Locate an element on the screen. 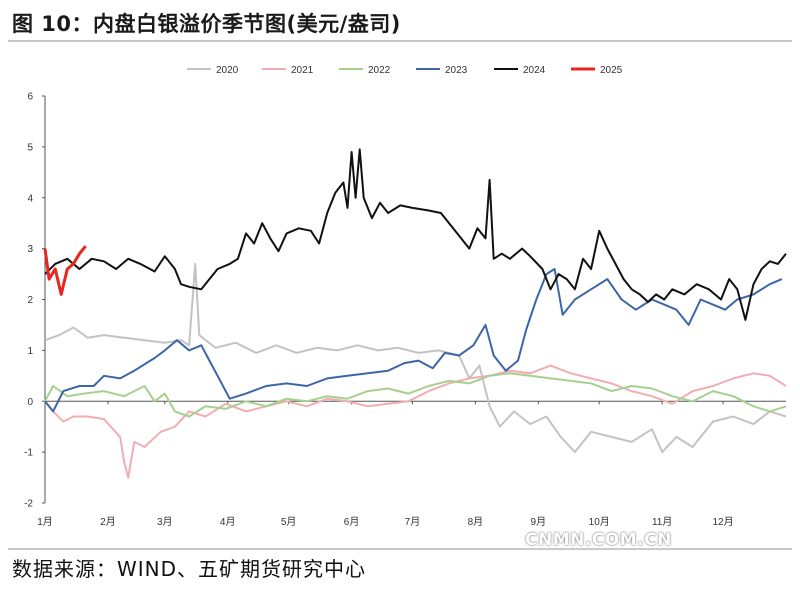  x-tick-label: 8月 is located at coordinates (476, 522).